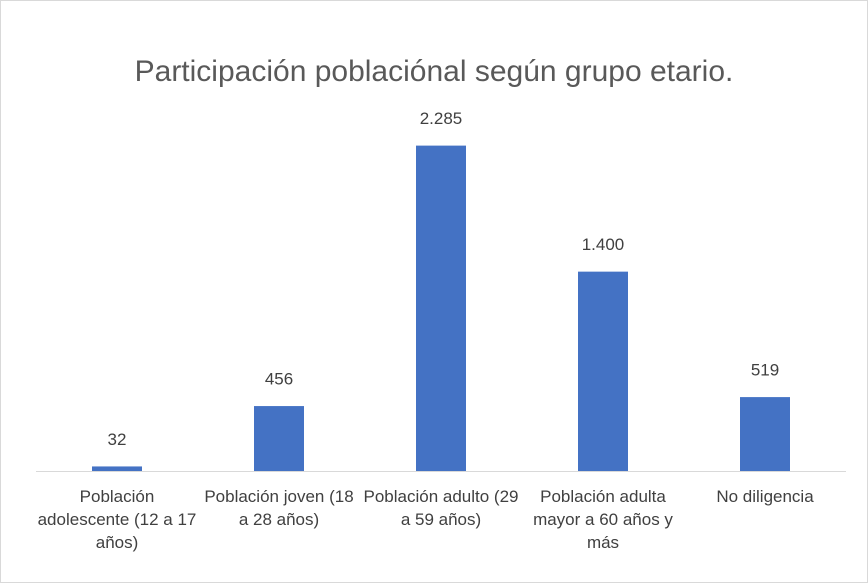 This screenshot has width=868, height=583. Describe the element at coordinates (603, 519) in the screenshot. I see `x-tick-label: Población adulta mayor a 60 años y más` at that location.